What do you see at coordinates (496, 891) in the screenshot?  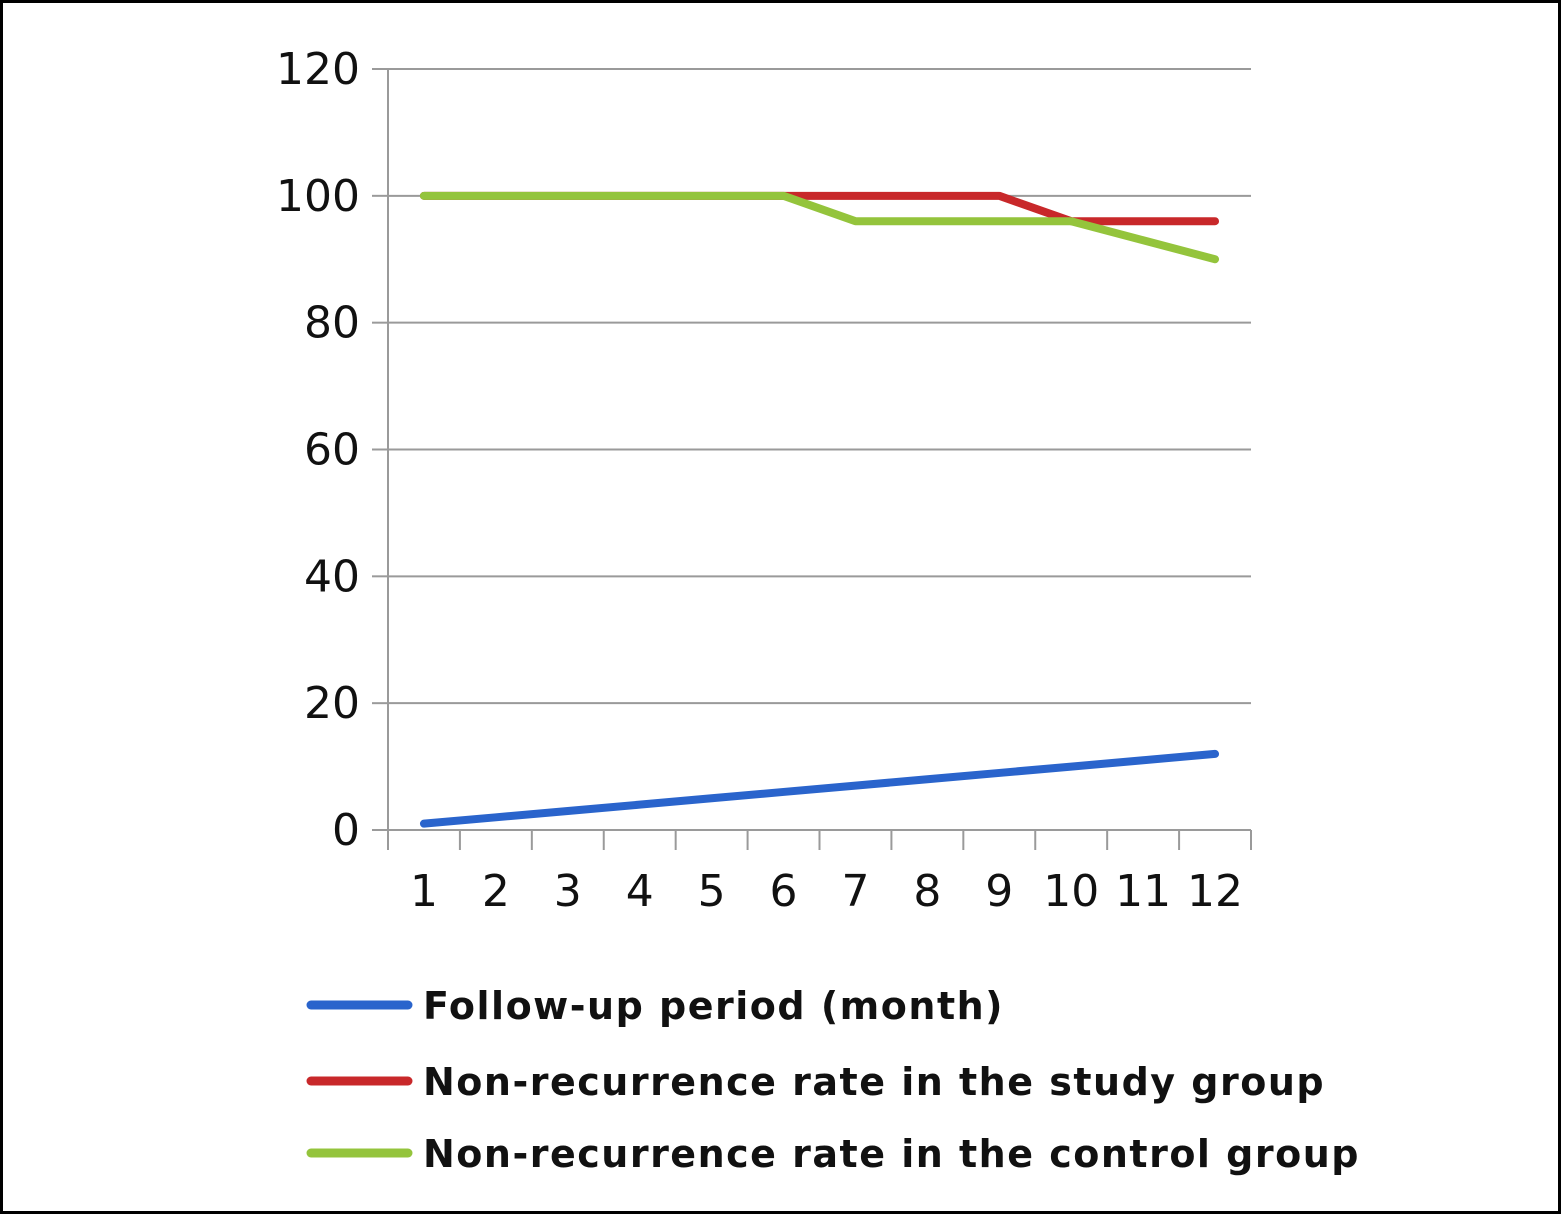 I see `x-tick-label: 2` at bounding box center [496, 891].